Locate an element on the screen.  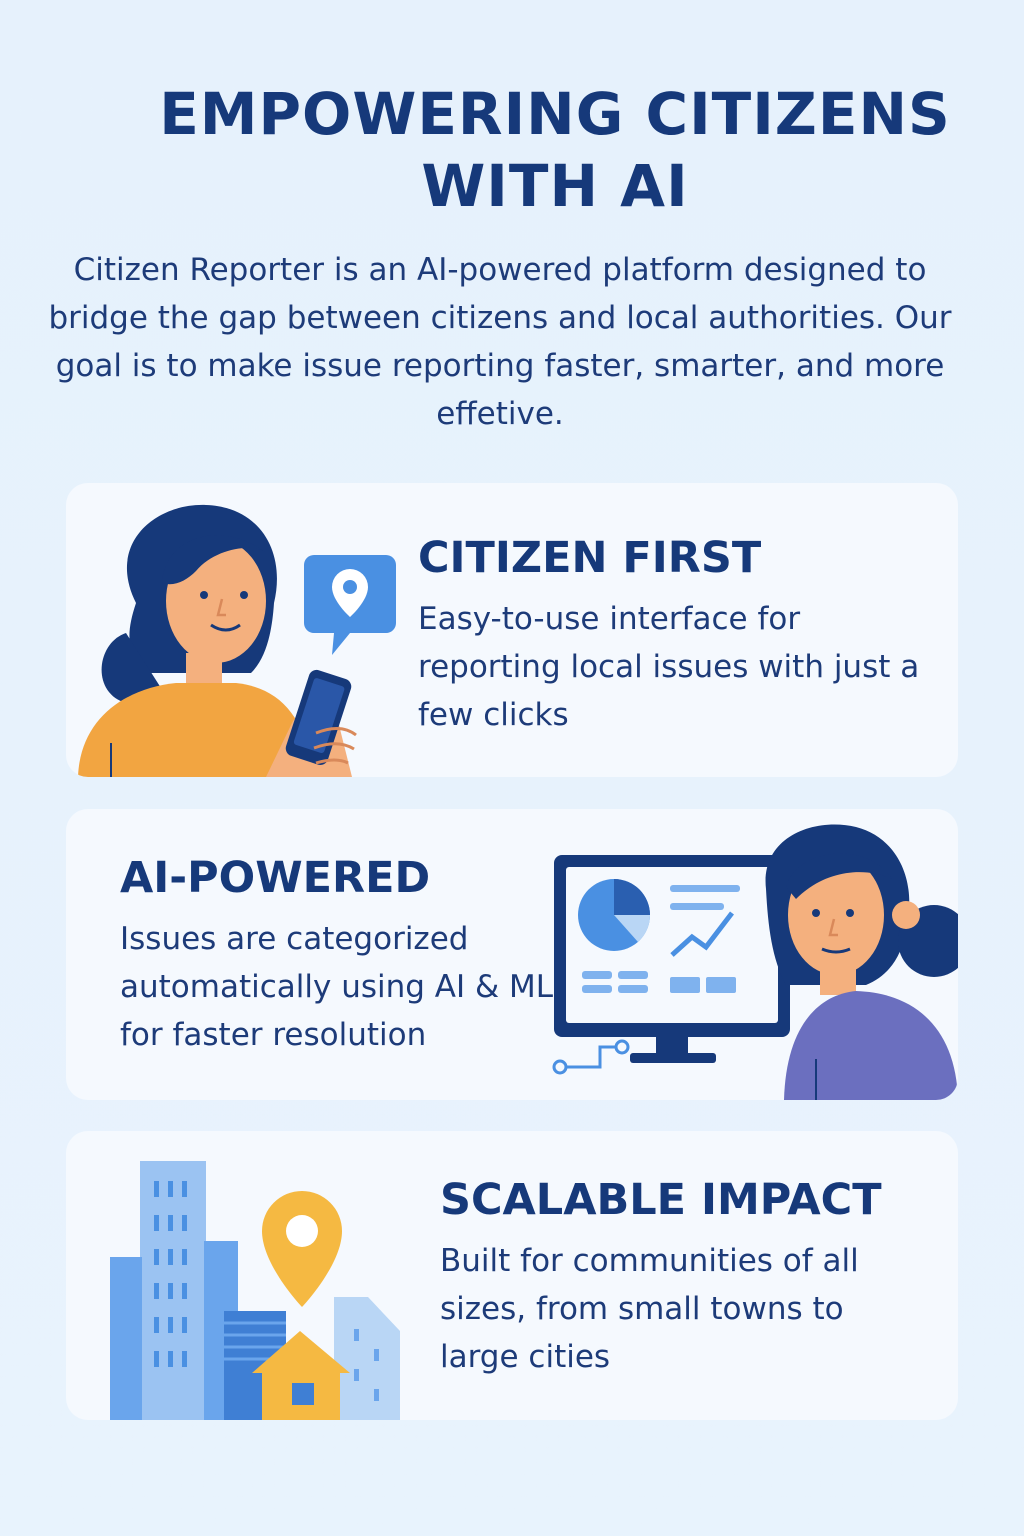
woman-with-analytics-monitor-icon is located at coordinates (755, 962).